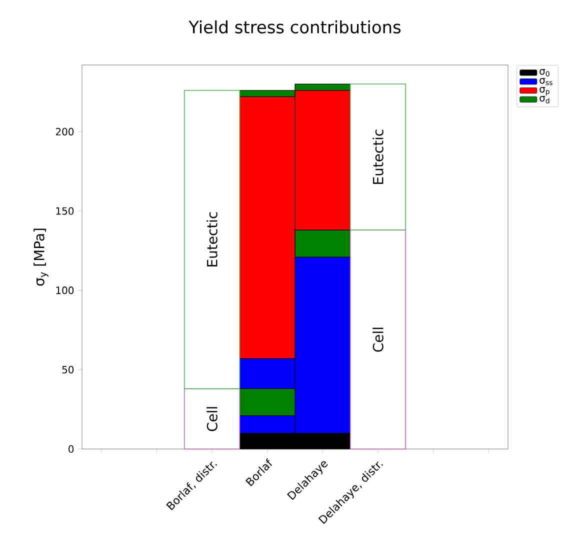 Image resolution: width=588 pixels, height=559 pixels. What do you see at coordinates (545, 91) in the screenshot?
I see `legend-label: σ$_{p}$` at bounding box center [545, 91].